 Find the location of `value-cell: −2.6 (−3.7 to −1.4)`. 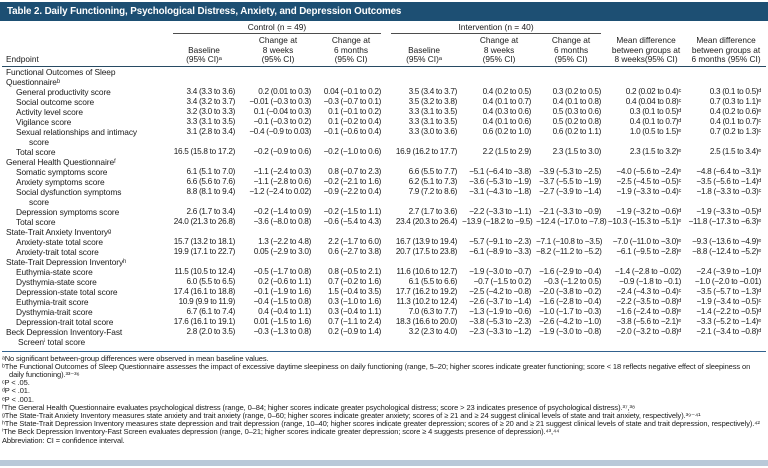

value-cell: −2.6 (−3.7 to −1.4) is located at coordinates (500, 302).